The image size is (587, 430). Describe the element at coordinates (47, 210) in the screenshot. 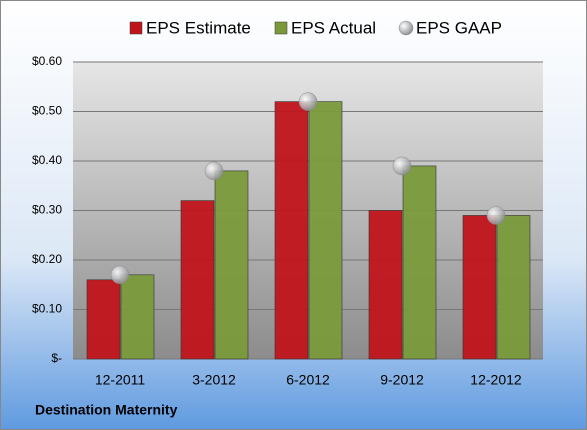

I see `y-tick-label: $0.30` at that location.